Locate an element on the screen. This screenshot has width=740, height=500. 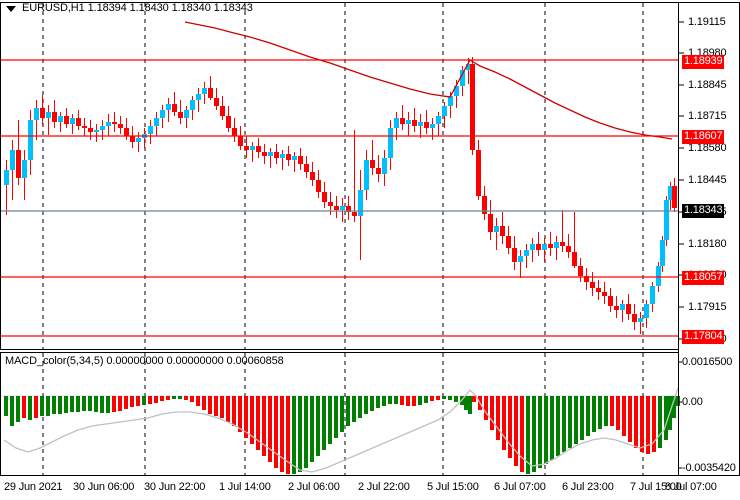
price-axis-tick: 1.19115 is located at coordinates (707, 22).